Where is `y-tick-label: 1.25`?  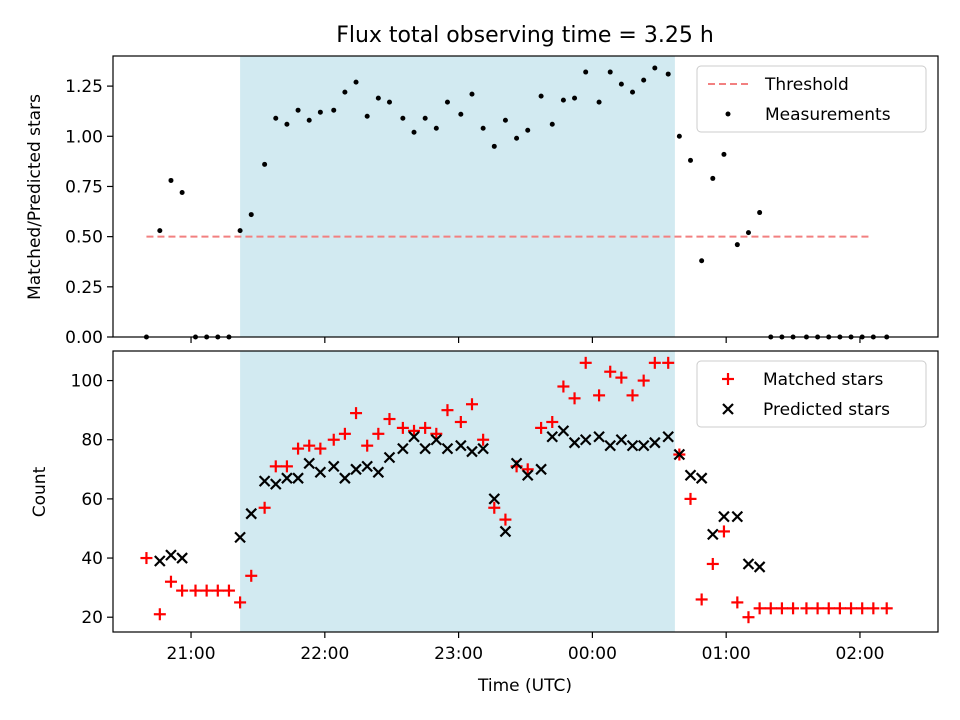 y-tick-label: 1.25 is located at coordinates (84, 87).